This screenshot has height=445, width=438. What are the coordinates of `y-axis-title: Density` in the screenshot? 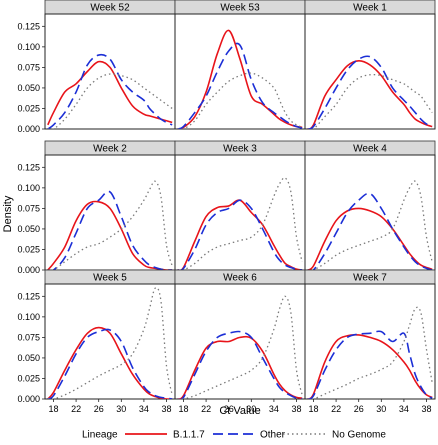 It's located at (8, 213).